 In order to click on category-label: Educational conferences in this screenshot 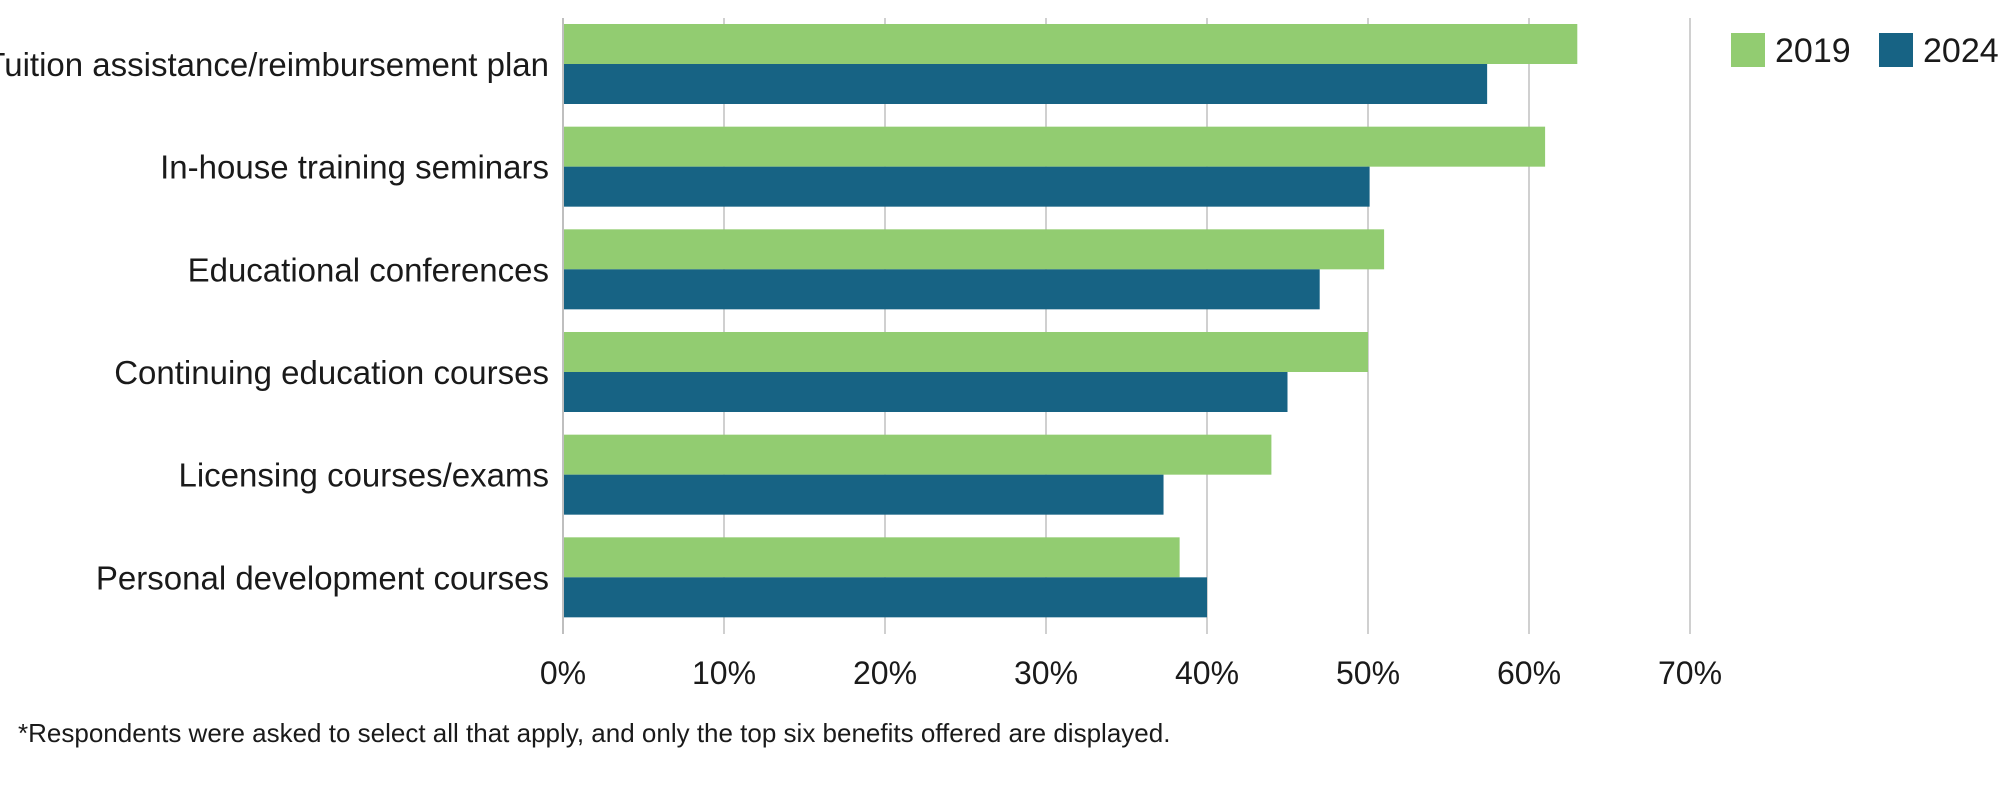, I will do `click(368, 269)`.